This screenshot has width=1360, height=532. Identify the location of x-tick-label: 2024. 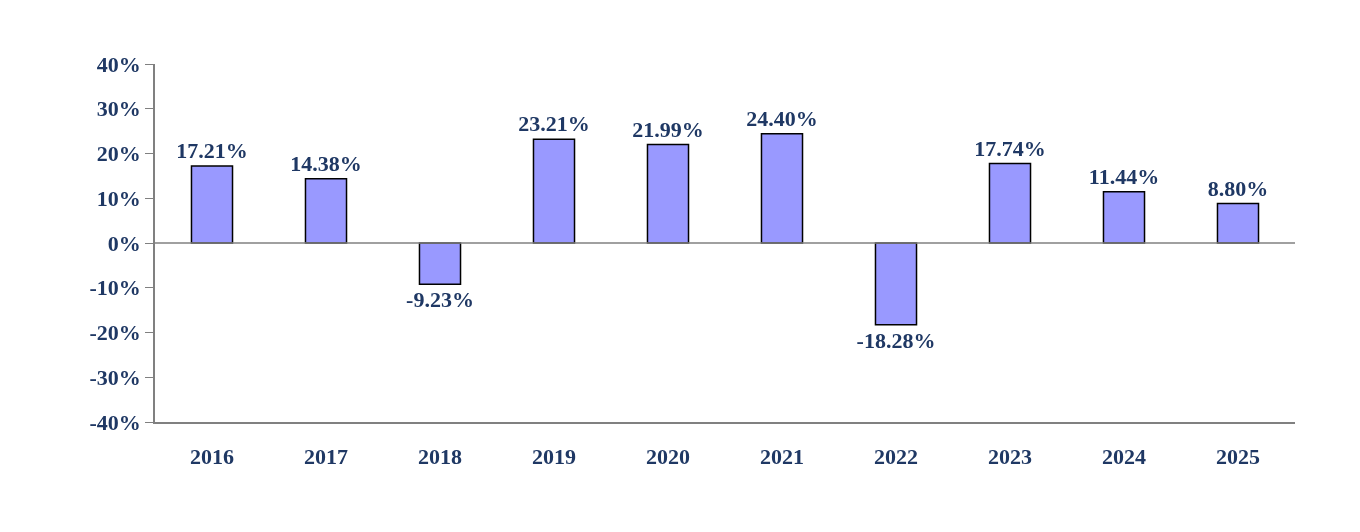
(1124, 457).